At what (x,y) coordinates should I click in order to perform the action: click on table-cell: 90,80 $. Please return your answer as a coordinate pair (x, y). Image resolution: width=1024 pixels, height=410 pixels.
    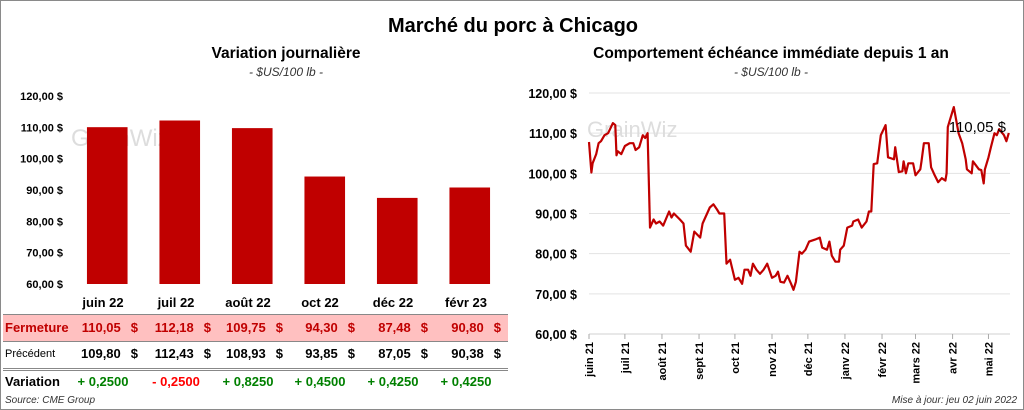
    Looking at the image, I should click on (466, 328).